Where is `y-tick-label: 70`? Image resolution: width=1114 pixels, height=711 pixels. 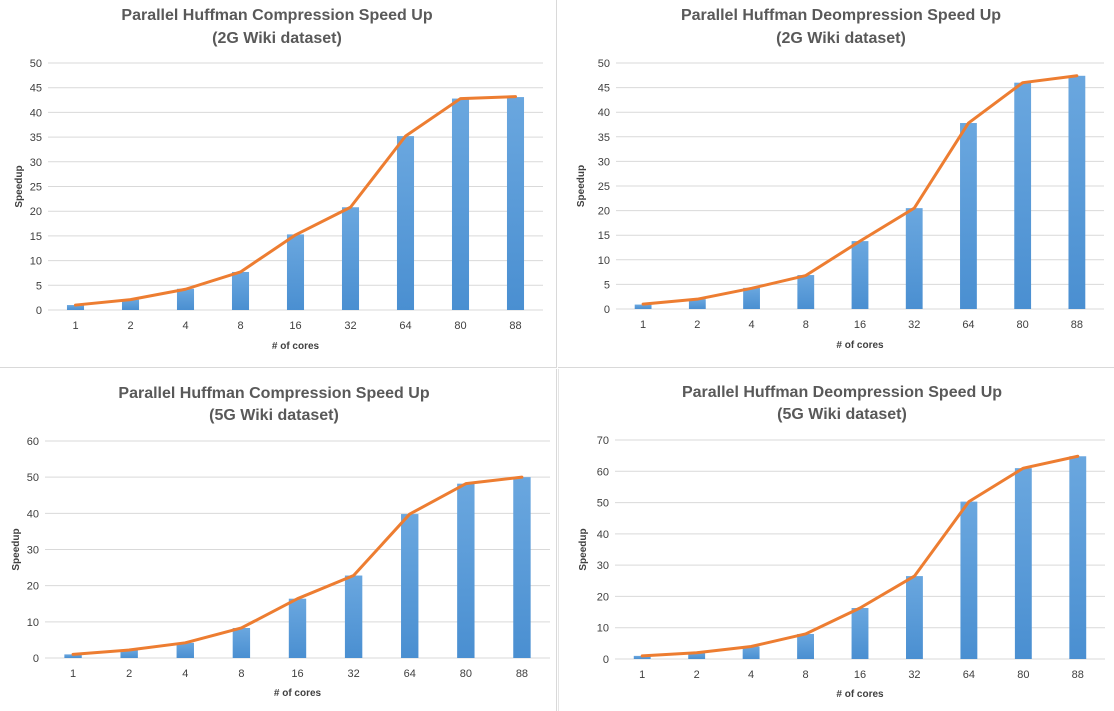
y-tick-label: 70 is located at coordinates (603, 441).